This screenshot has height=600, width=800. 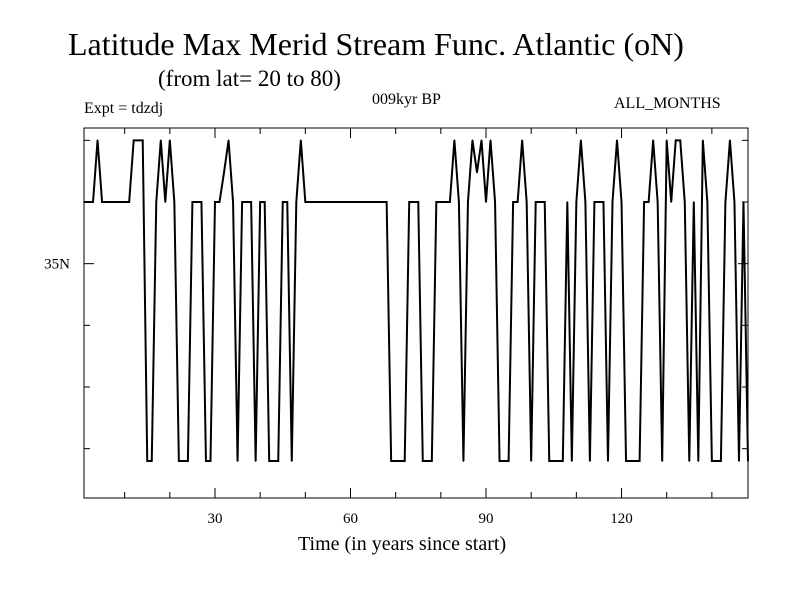 I want to click on x-axis-label: Time (in years since start), so click(x=402, y=544).